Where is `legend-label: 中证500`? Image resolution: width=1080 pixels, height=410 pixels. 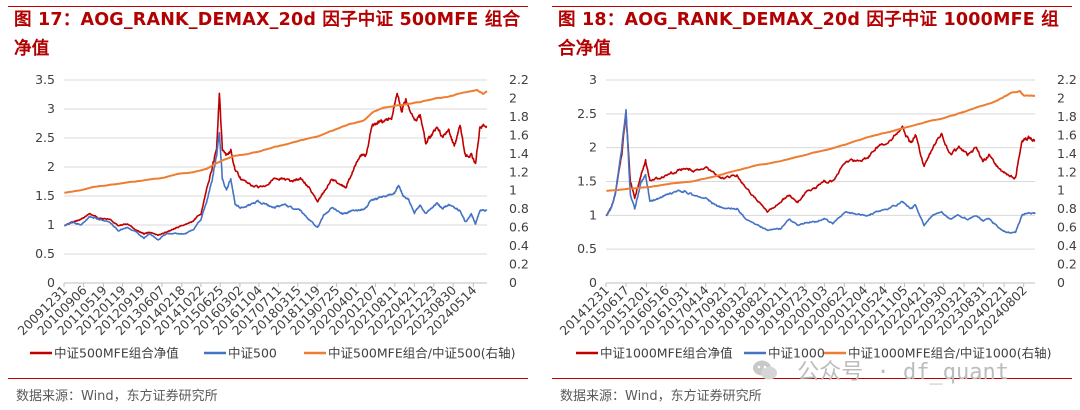
legend-label: 中证500 is located at coordinates (252, 353).